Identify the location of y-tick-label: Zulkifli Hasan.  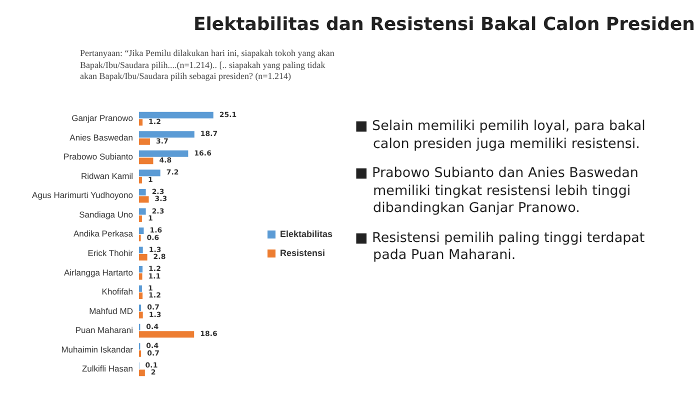
(108, 369).